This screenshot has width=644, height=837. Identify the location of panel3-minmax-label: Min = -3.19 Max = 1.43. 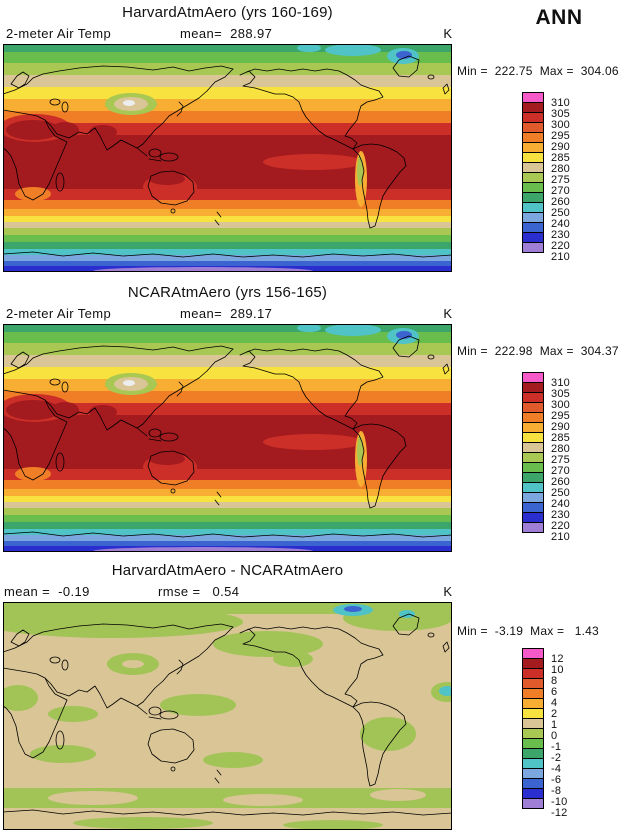
(528, 631).